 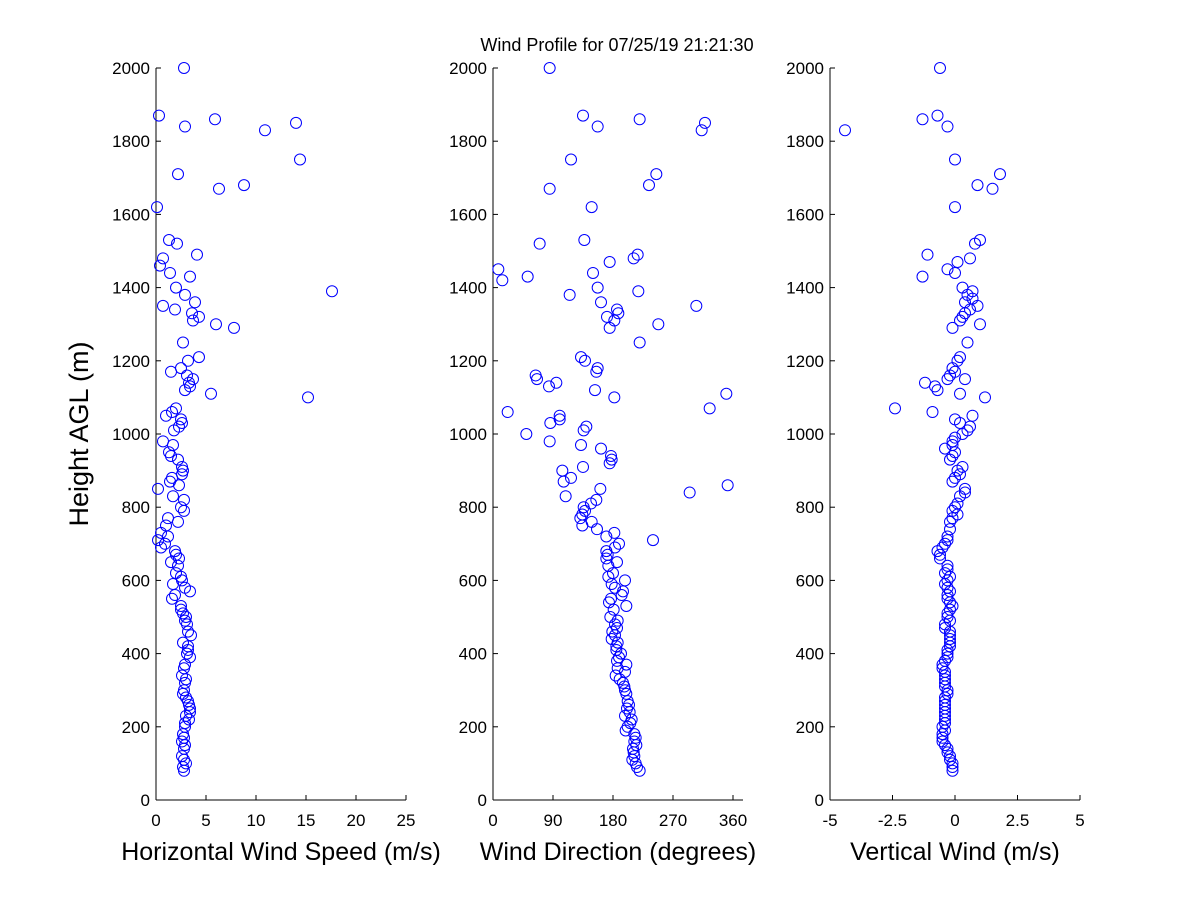 I want to click on direction-x-tick-label: 0, so click(x=492, y=820).